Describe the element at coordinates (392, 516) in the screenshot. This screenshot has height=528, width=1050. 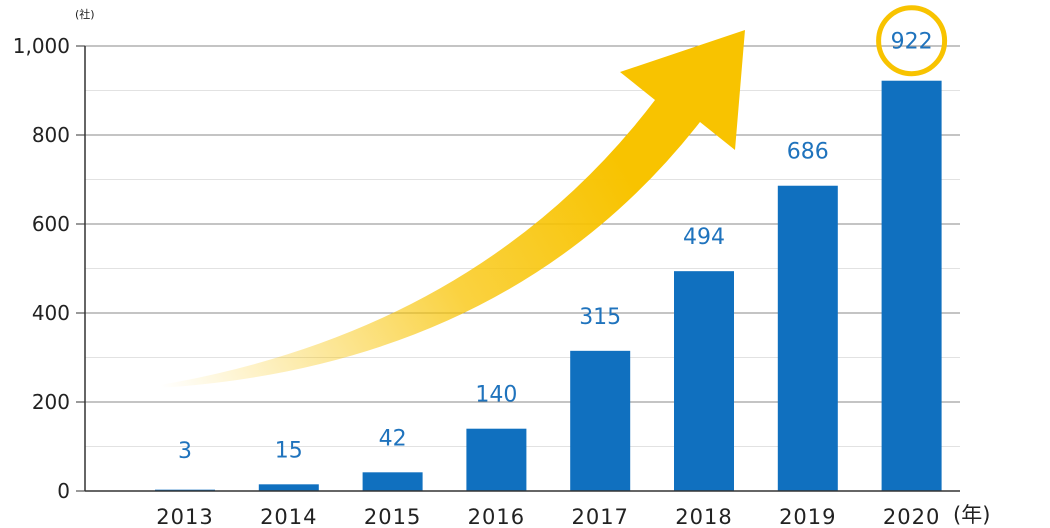
I see `x-tick-label: 2015` at that location.